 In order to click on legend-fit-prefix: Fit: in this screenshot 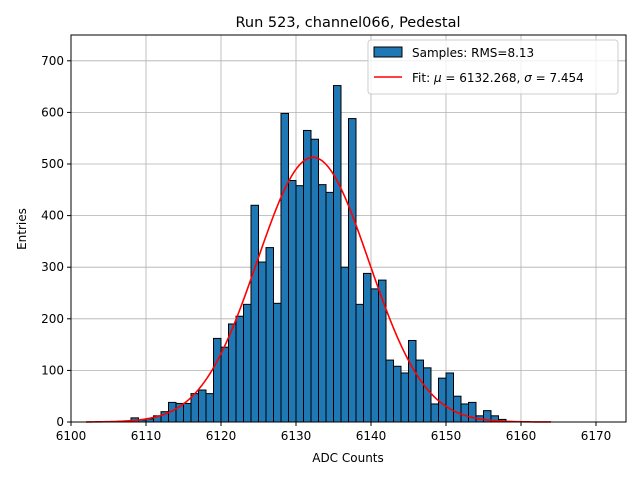, I will do `click(423, 78)`.